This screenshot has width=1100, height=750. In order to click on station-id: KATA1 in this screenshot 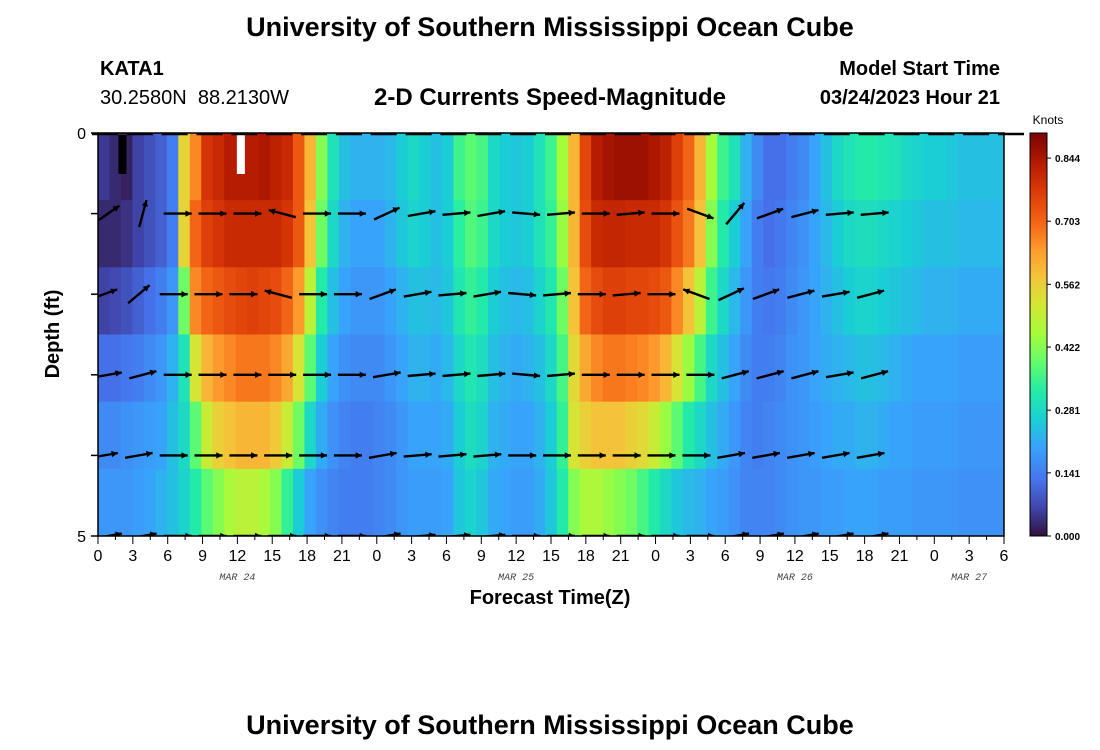, I will do `click(132, 69)`.